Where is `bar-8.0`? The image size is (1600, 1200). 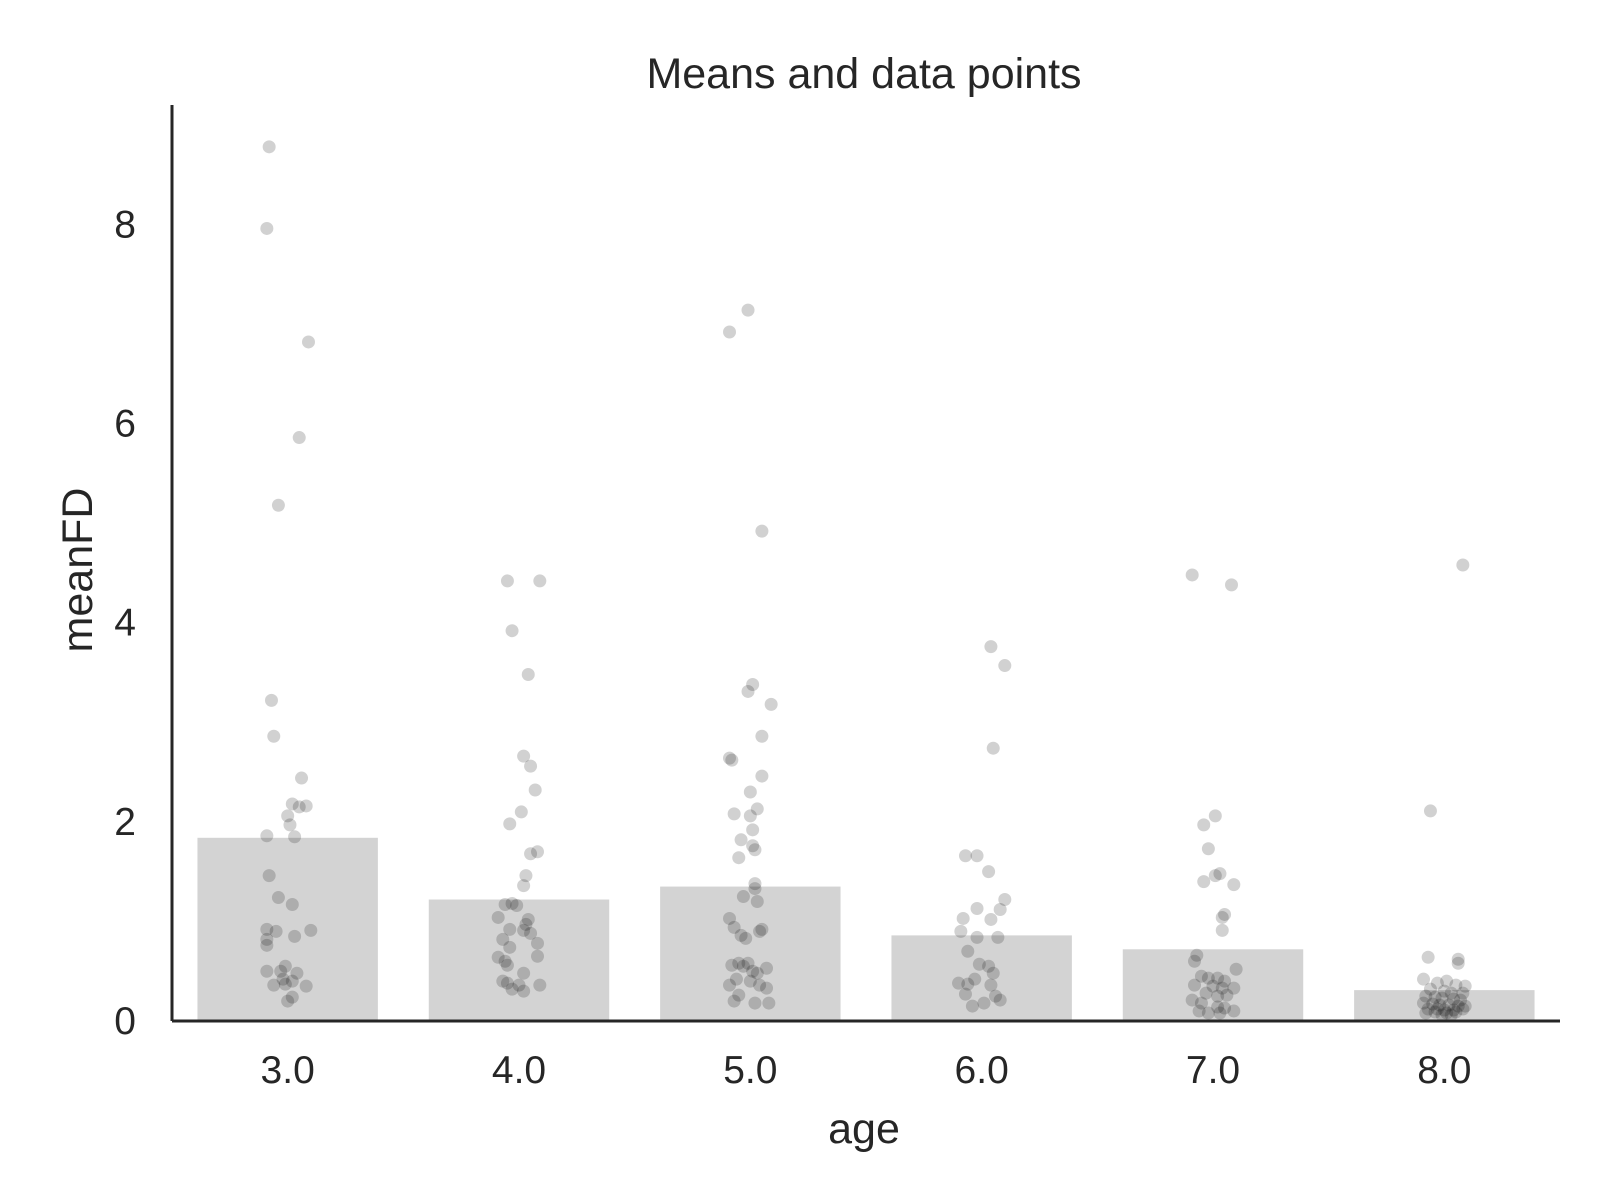 bar-8.0 is located at coordinates (1444, 1005).